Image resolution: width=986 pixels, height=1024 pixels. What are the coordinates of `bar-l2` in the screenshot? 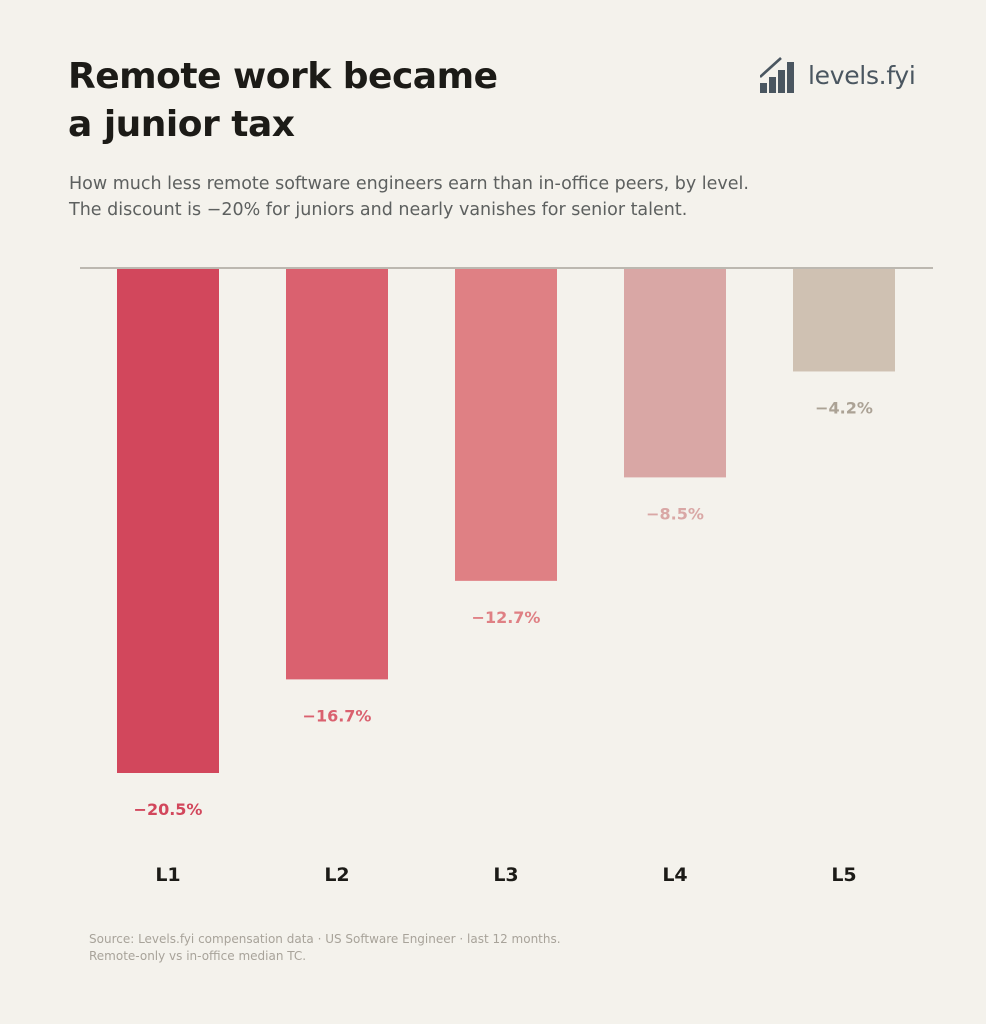 It's located at (337, 473).